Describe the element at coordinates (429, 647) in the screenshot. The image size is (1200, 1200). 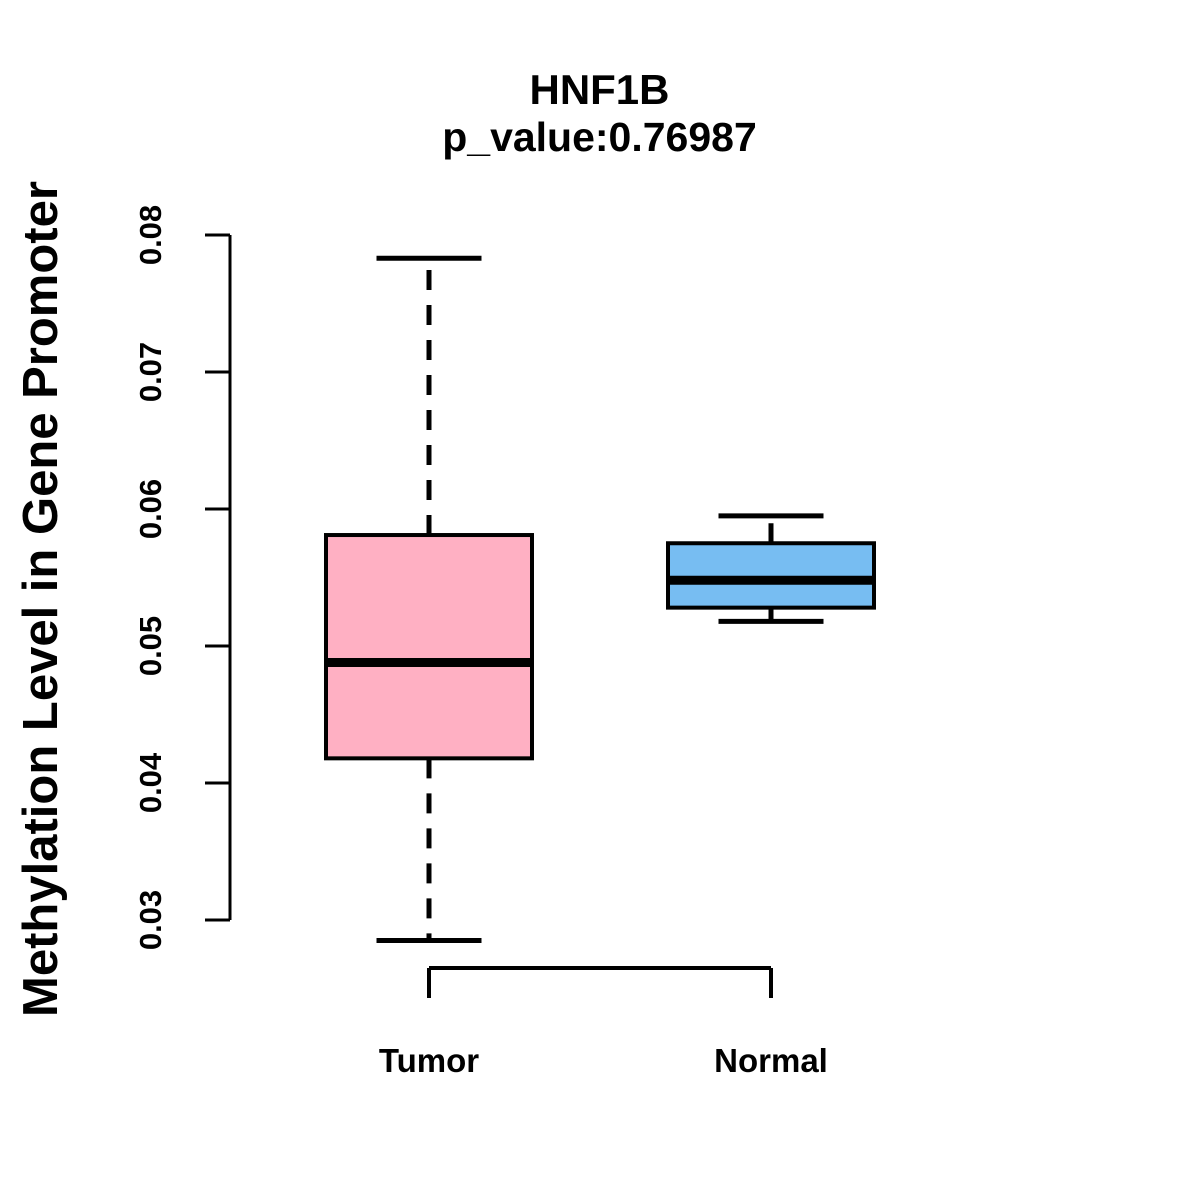
I see `tumor-box` at that location.